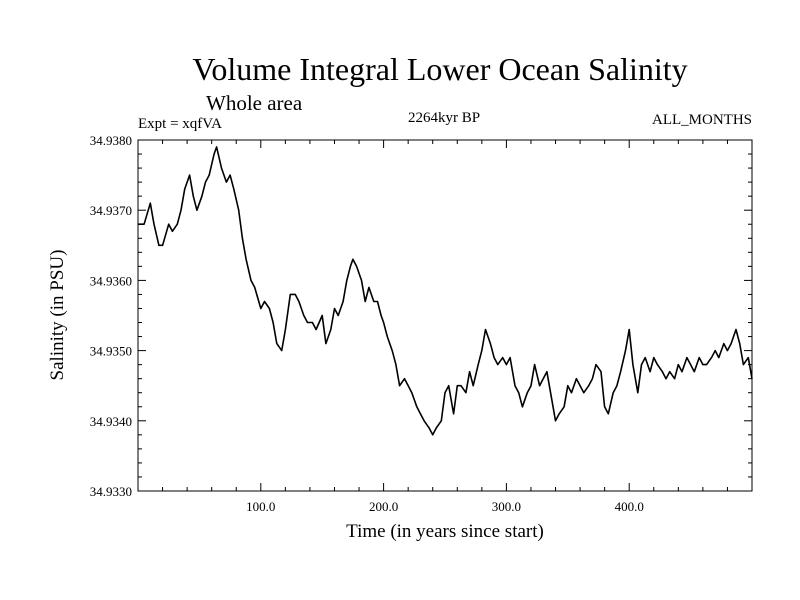 The height and width of the screenshot is (600, 800). What do you see at coordinates (180, 124) in the screenshot?
I see `experiment-label: Expt = xqfVA` at bounding box center [180, 124].